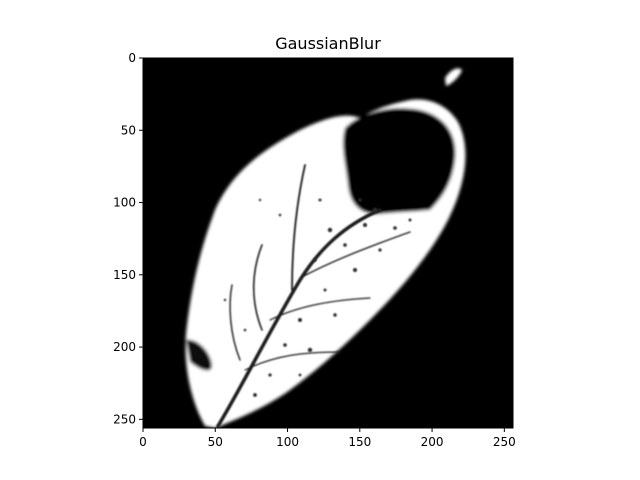 Image resolution: width=640 pixels, height=480 pixels. What do you see at coordinates (128, 238) in the screenshot?
I see `y-axis-ticks: 0 50 100 150 200 250` at bounding box center [128, 238].